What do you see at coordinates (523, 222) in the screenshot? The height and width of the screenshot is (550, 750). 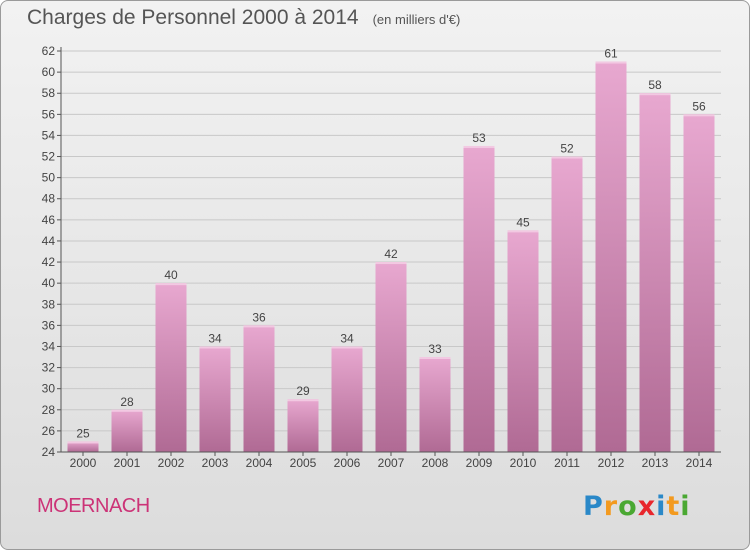 I see `data-label: 45` at bounding box center [523, 222].